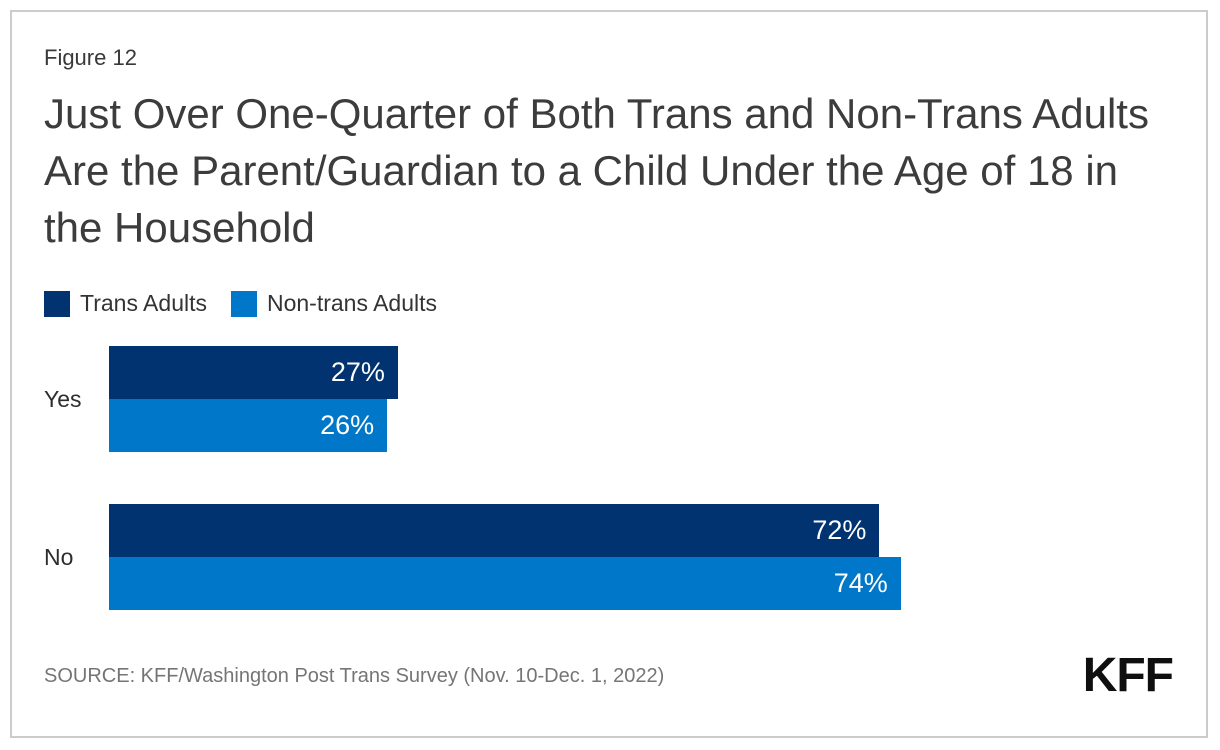  Describe the element at coordinates (494, 530) in the screenshot. I see `bar-no-trans-adults: 72%` at that location.